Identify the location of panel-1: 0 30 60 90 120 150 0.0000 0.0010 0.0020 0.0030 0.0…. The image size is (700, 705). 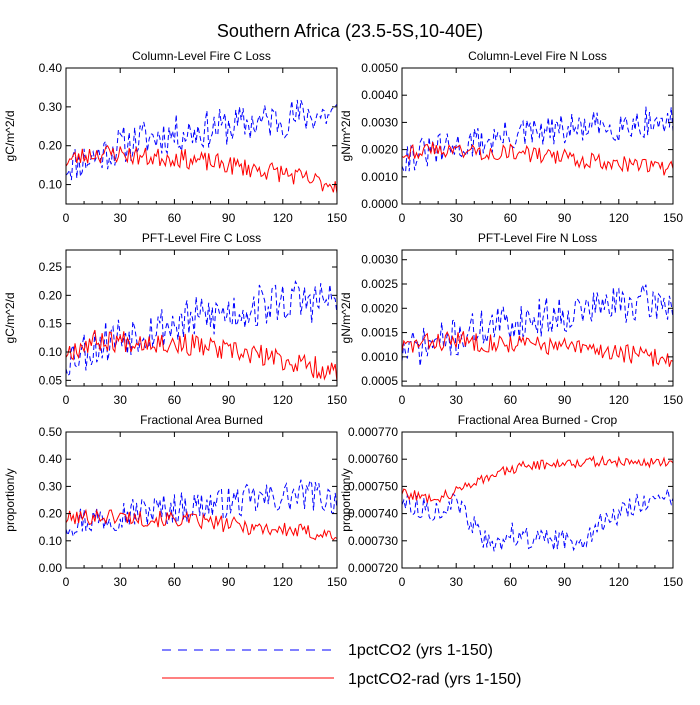
(511, 137).